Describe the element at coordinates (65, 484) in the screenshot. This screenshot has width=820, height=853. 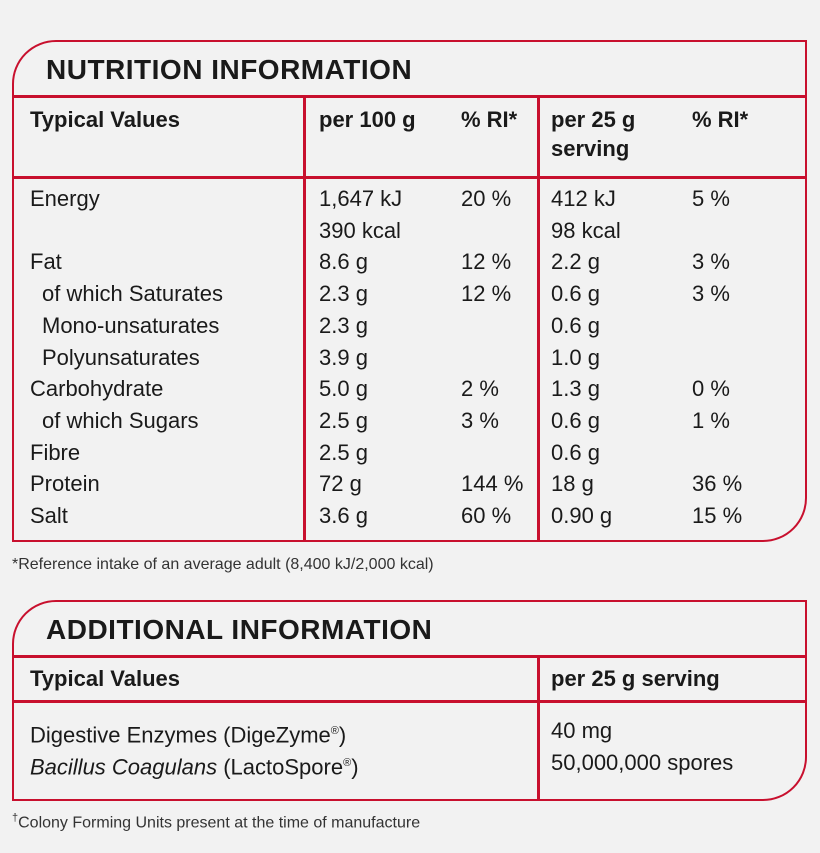
I see `nutrition-cell-label: Protein` at that location.